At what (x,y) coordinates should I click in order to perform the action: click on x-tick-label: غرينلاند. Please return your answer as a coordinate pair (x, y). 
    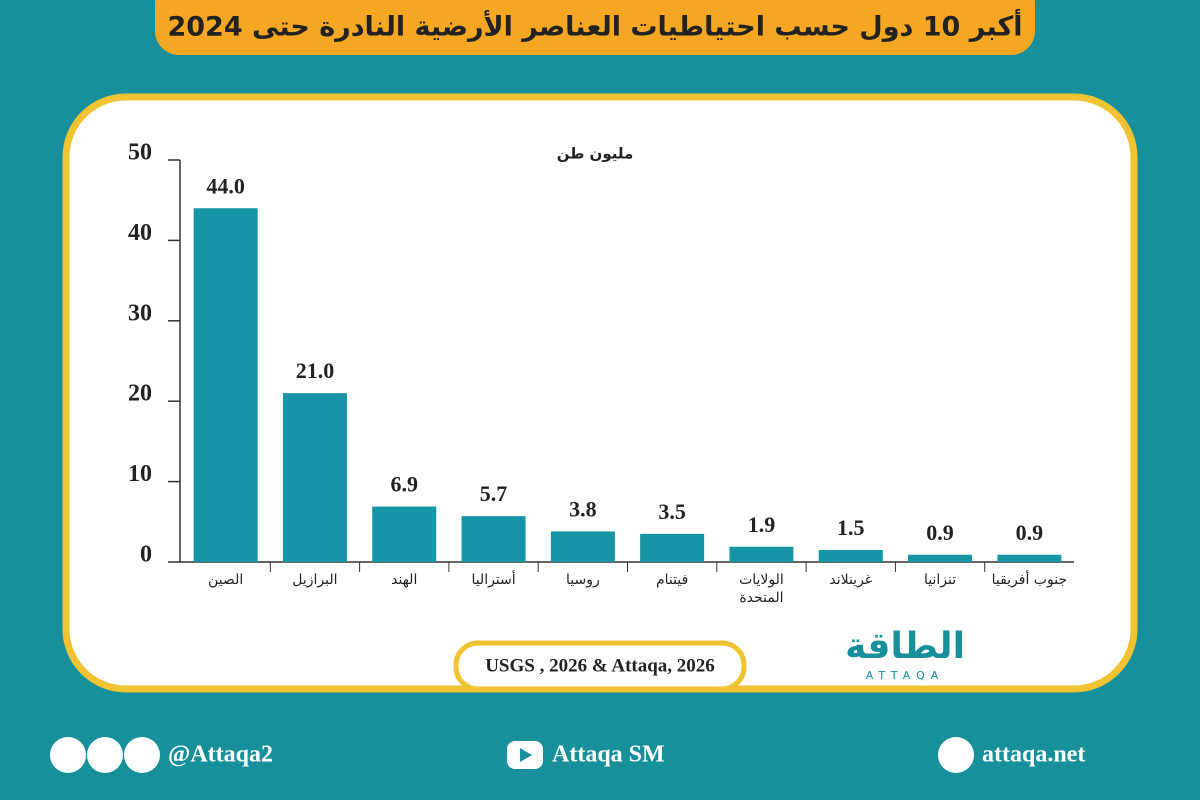
    Looking at the image, I should click on (851, 580).